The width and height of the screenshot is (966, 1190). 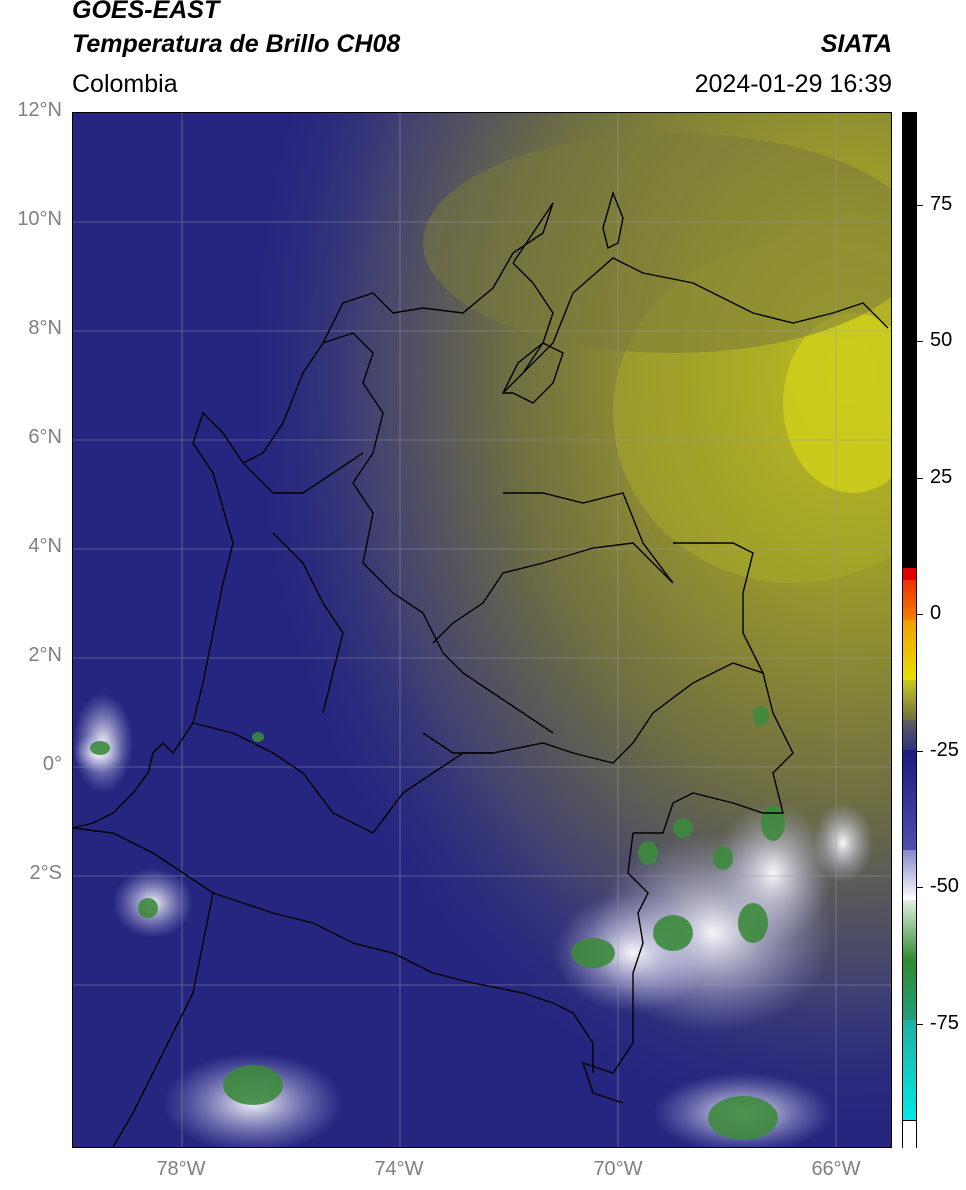 What do you see at coordinates (125, 84) in the screenshot?
I see `region-label: Colombia` at bounding box center [125, 84].